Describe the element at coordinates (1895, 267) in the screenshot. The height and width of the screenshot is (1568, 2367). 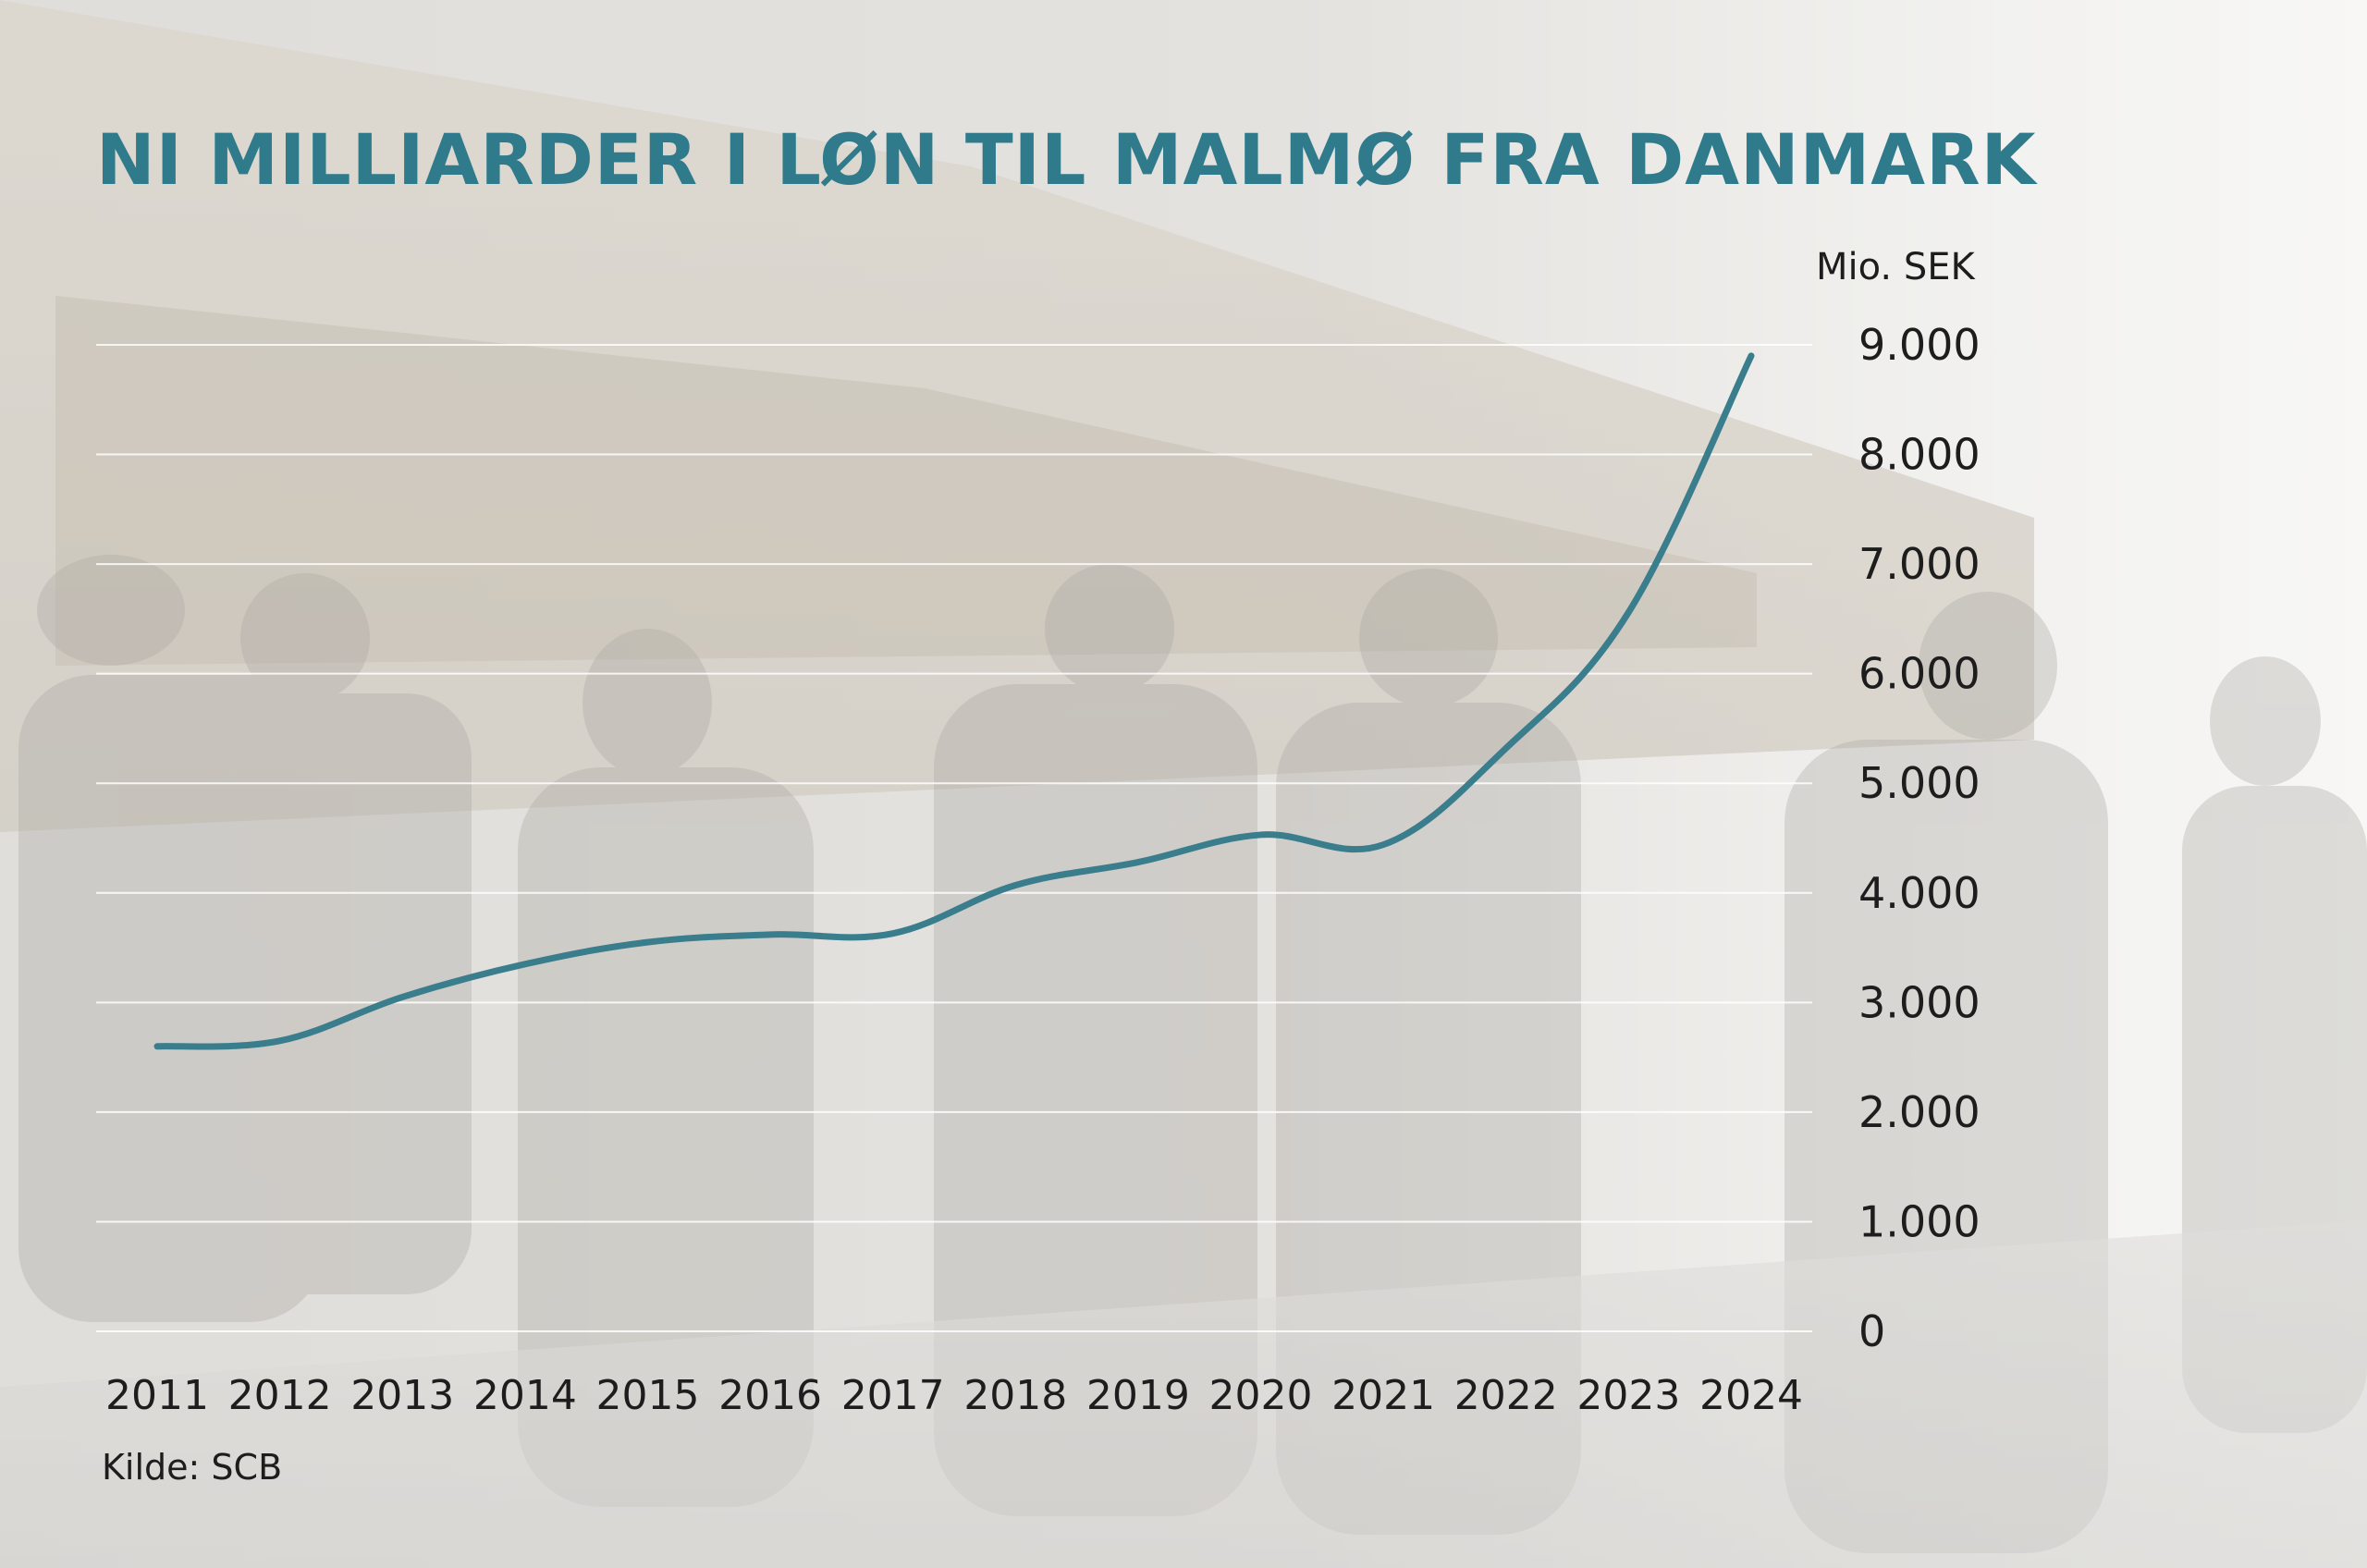
I see `y-axis-unit-label: Mio. SEK` at that location.